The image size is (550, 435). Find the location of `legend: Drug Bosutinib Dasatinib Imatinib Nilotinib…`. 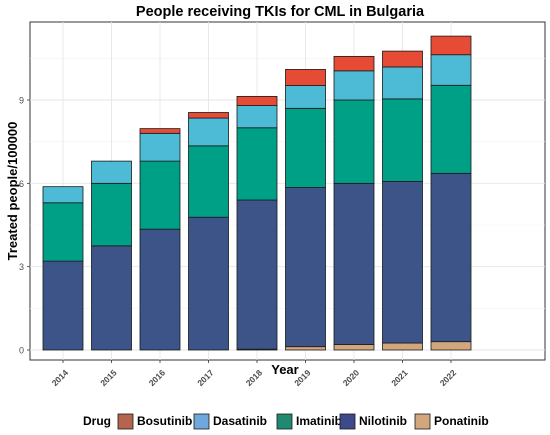

legend: Drug Bosutinib Dasatinib Imatinib Nilotinib… is located at coordinates (286, 421).